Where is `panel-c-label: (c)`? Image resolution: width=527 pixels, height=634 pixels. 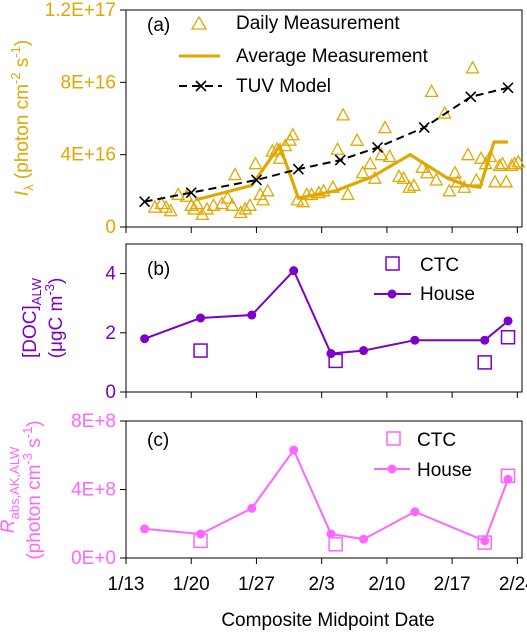
panel-c-label: (c) is located at coordinates (158, 440).